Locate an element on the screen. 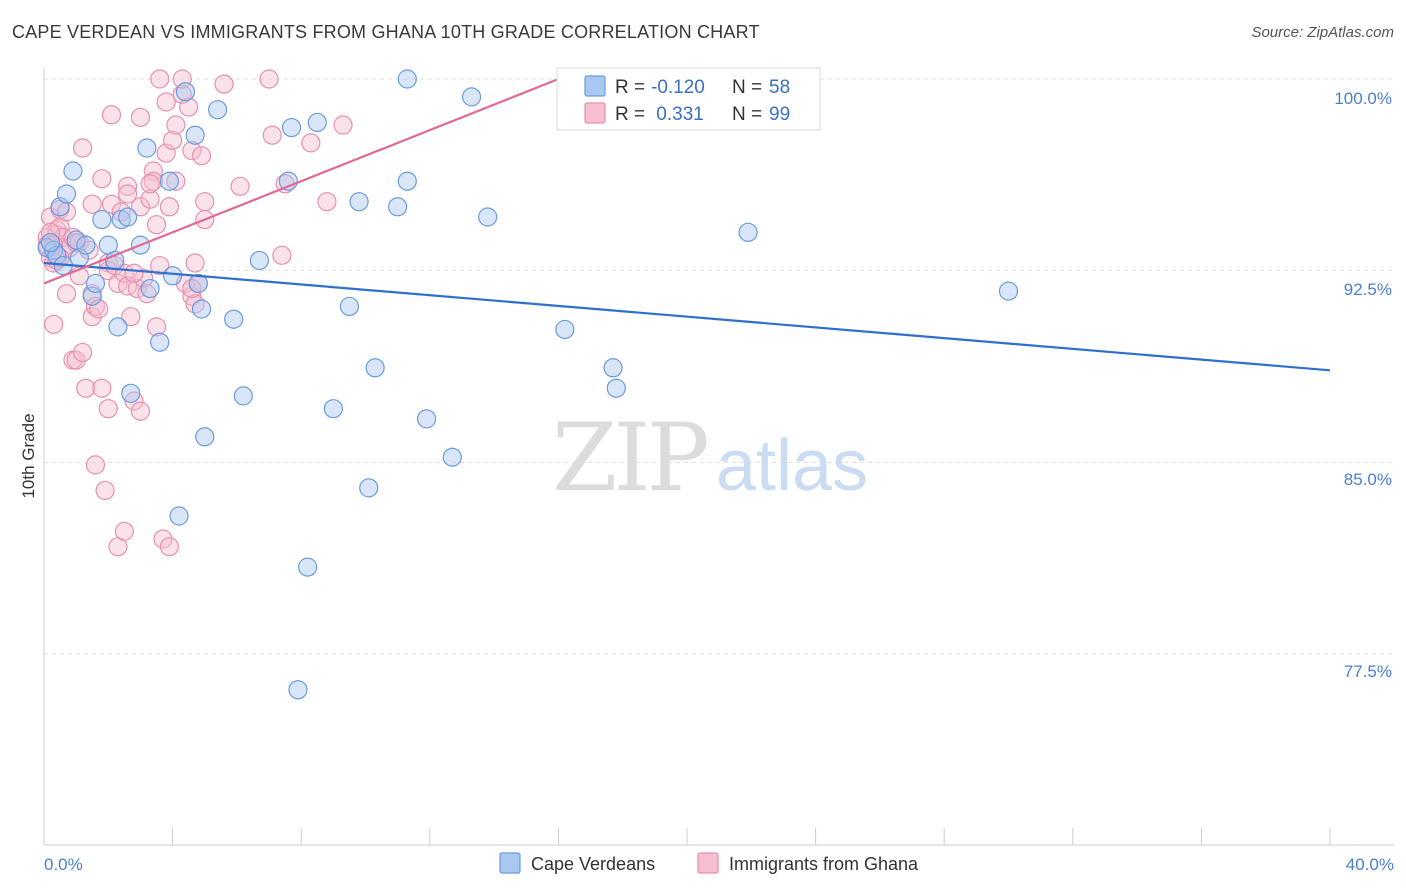 The height and width of the screenshot is (892, 1406). legend-swatch-cape-verdeans is located at coordinates (510, 863).